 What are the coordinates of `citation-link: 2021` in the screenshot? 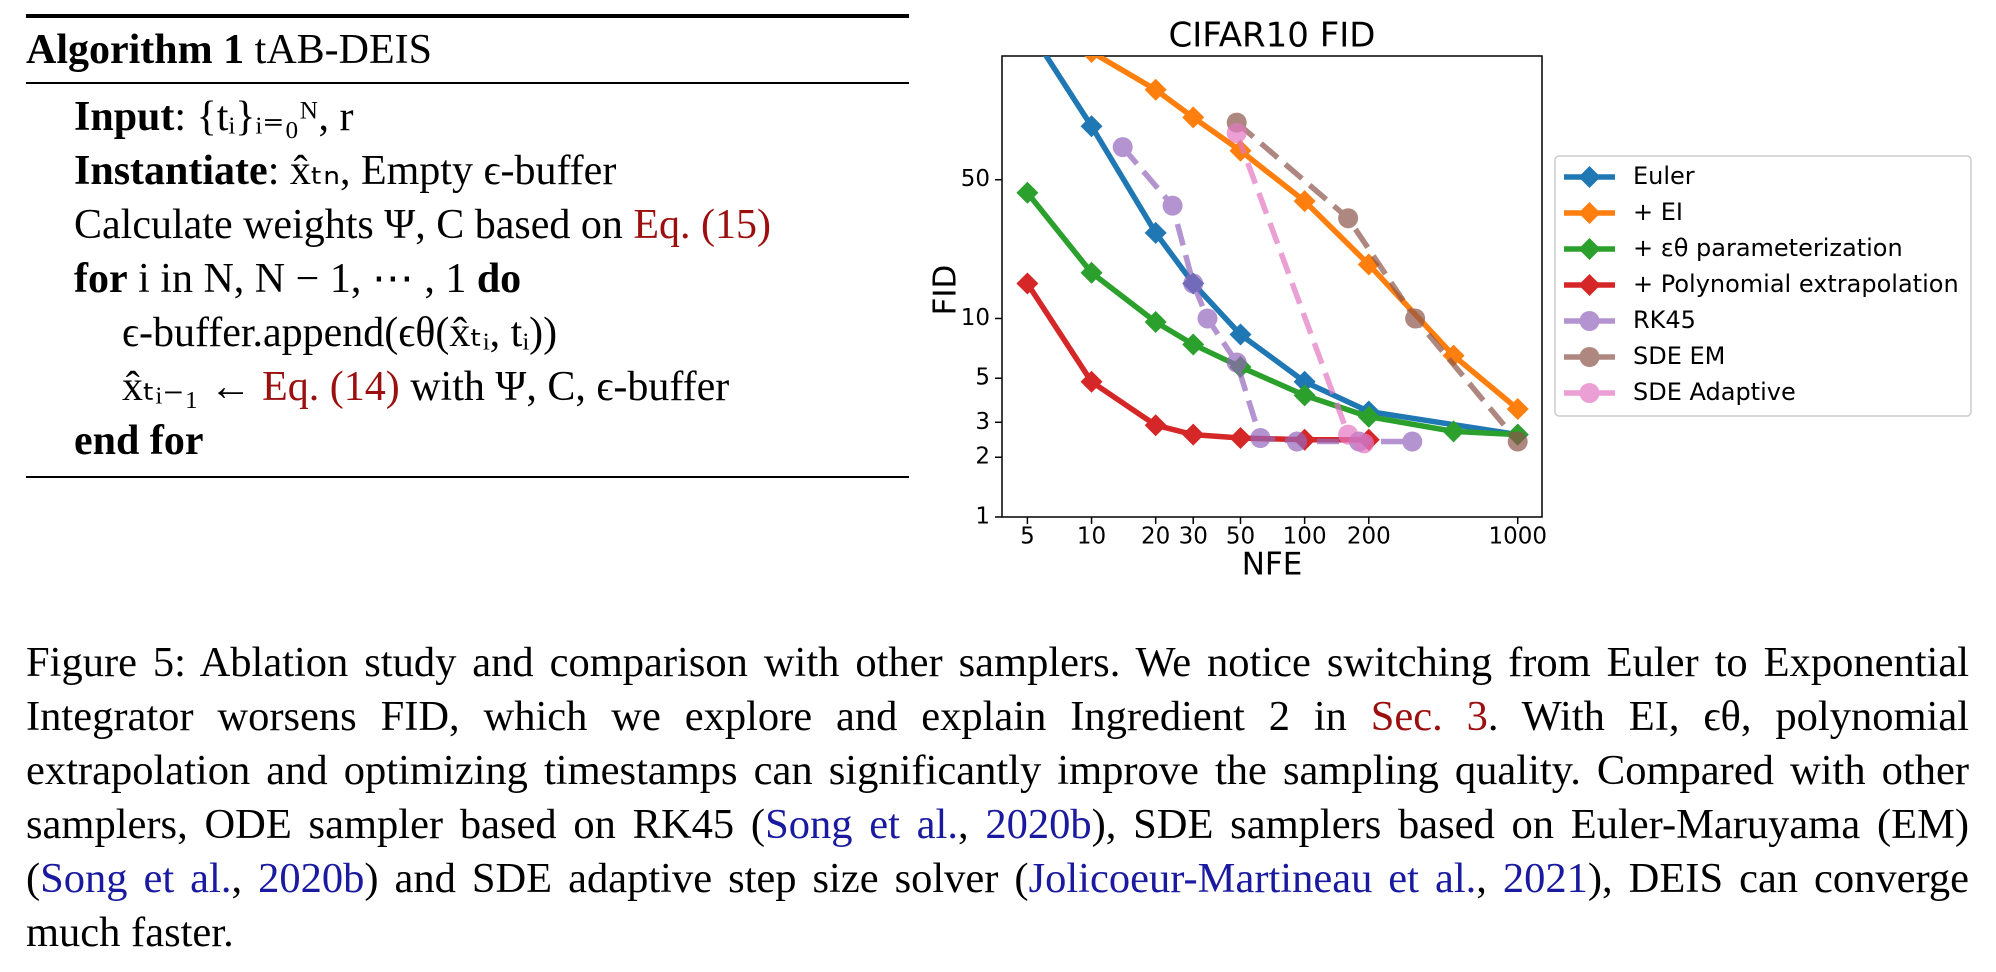 It's located at (1545, 878).